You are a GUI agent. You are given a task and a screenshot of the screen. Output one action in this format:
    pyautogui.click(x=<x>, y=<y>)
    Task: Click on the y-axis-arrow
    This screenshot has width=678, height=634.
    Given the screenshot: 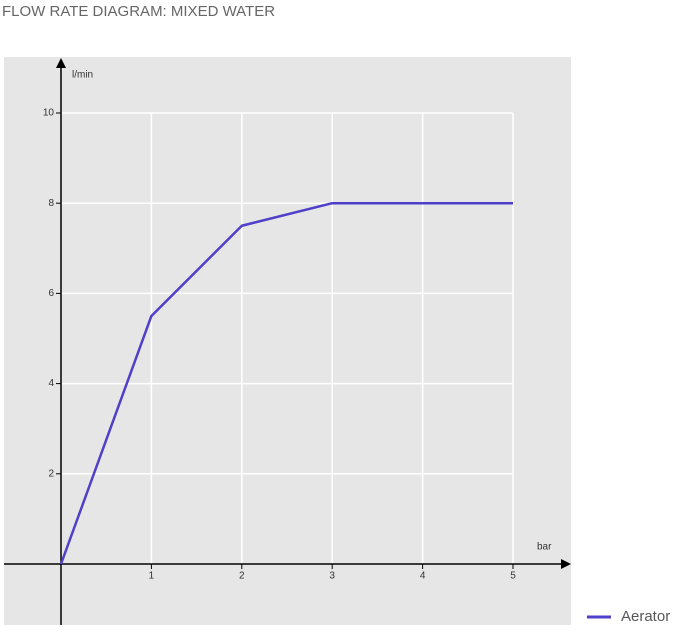 What is the action you would take?
    pyautogui.click(x=61, y=63)
    